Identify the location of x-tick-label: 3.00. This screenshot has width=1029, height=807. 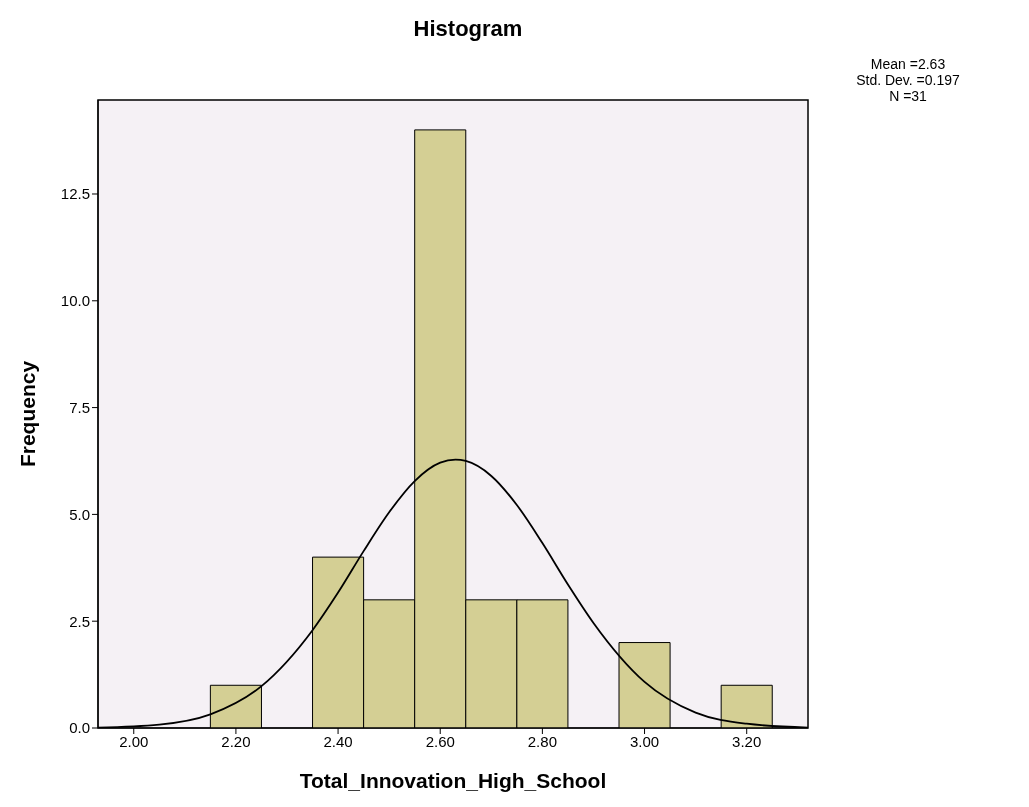
(644, 741).